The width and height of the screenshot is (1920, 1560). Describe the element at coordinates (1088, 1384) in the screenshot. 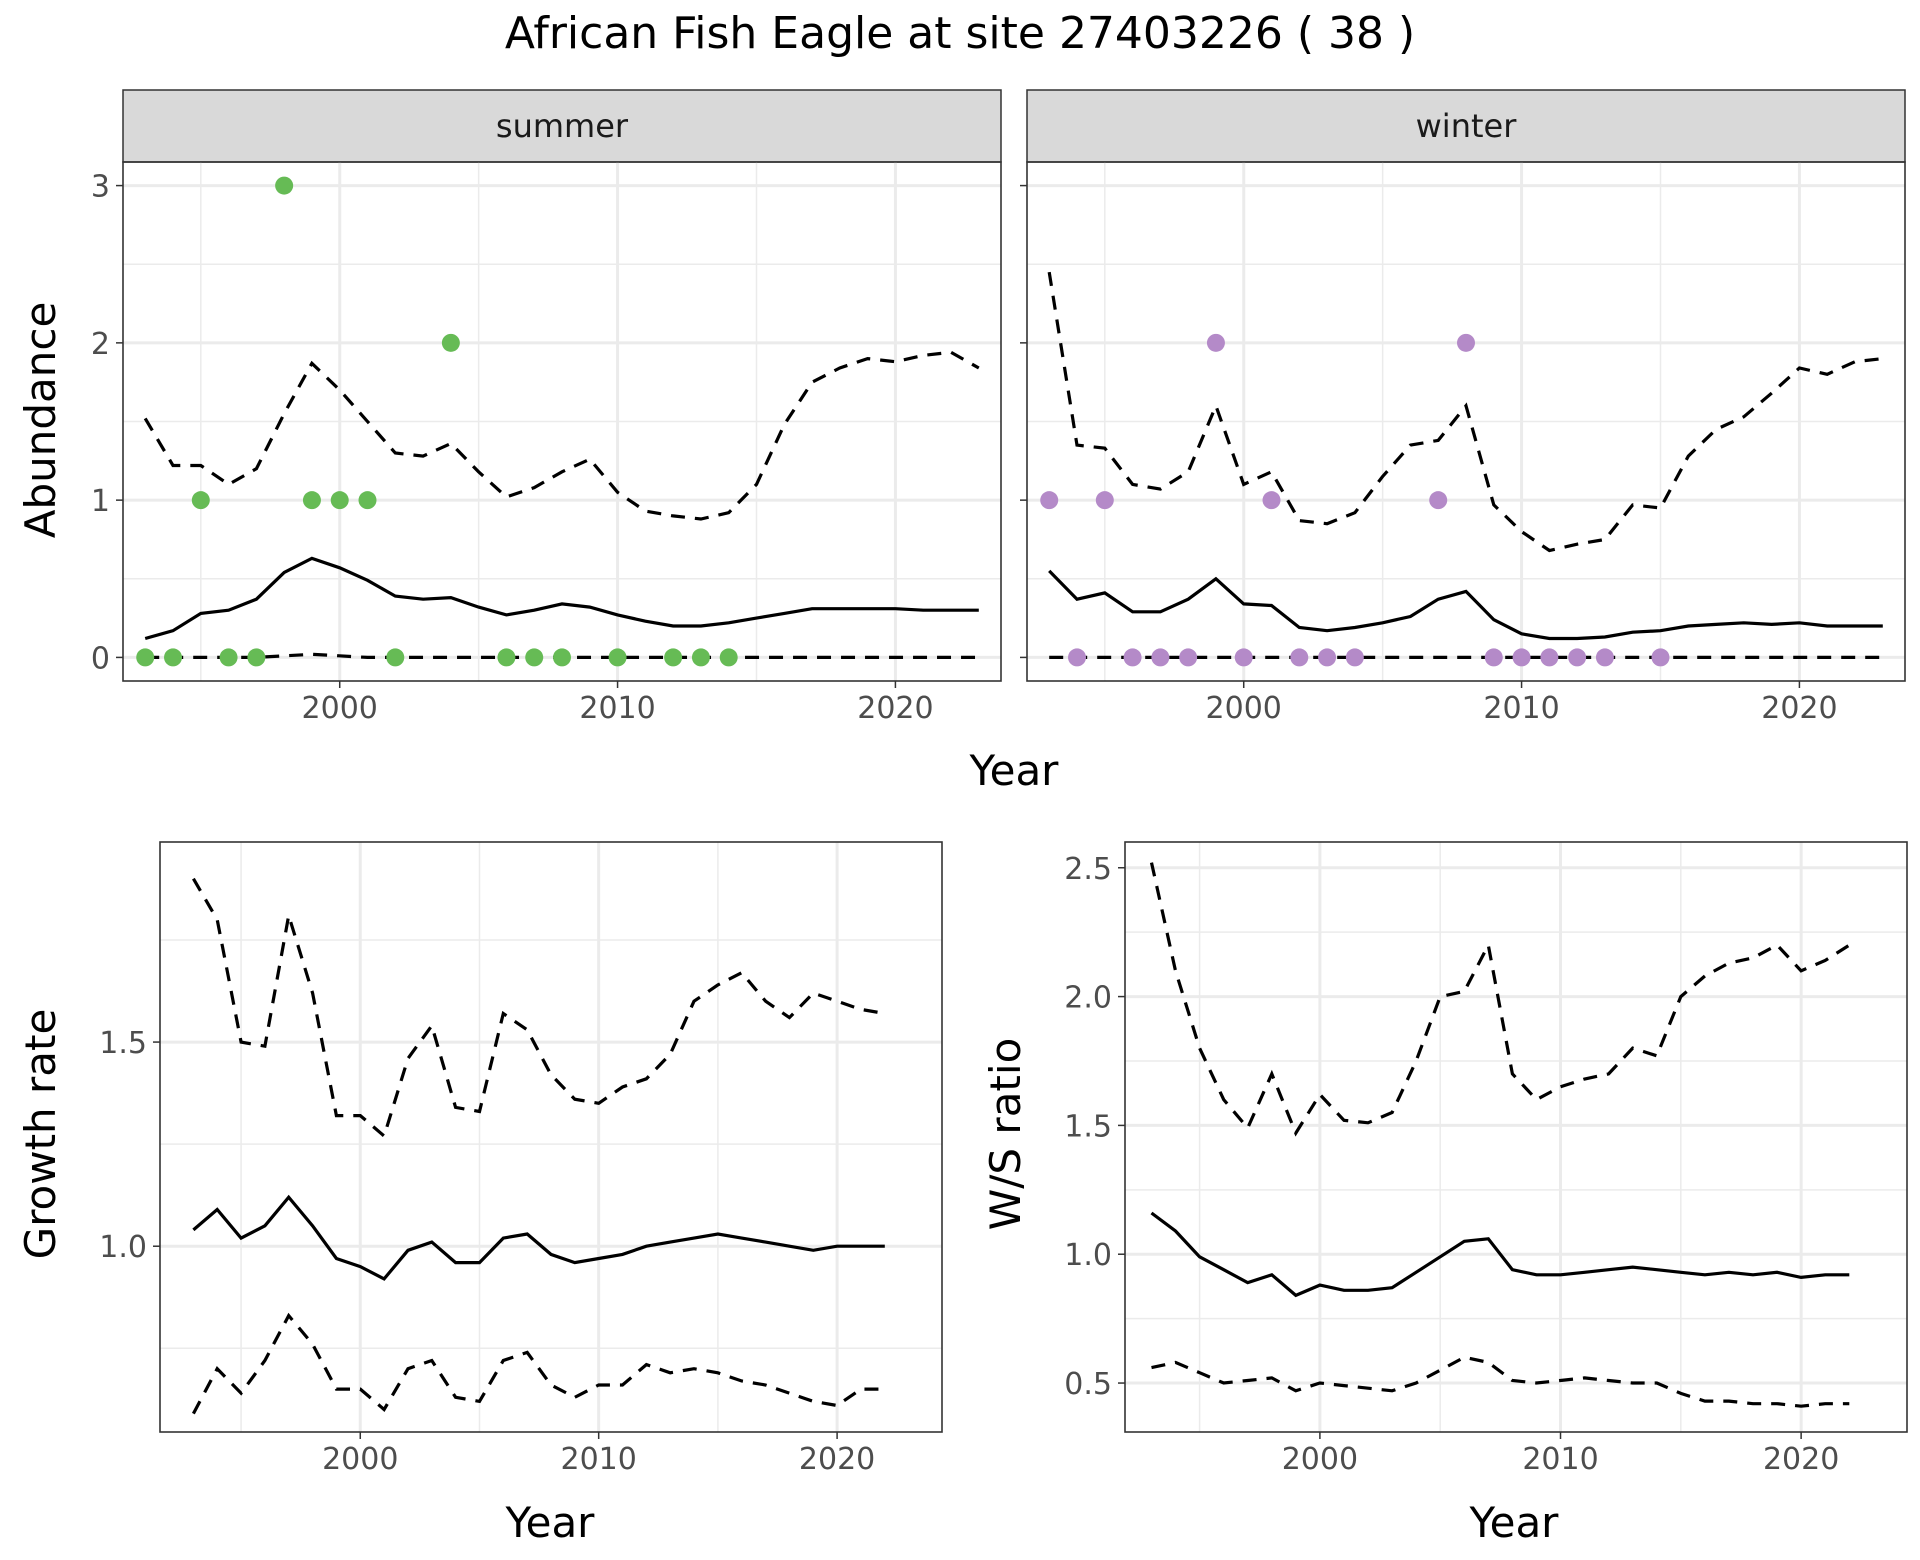

I see `ws-y-tick-label: 0.5` at that location.